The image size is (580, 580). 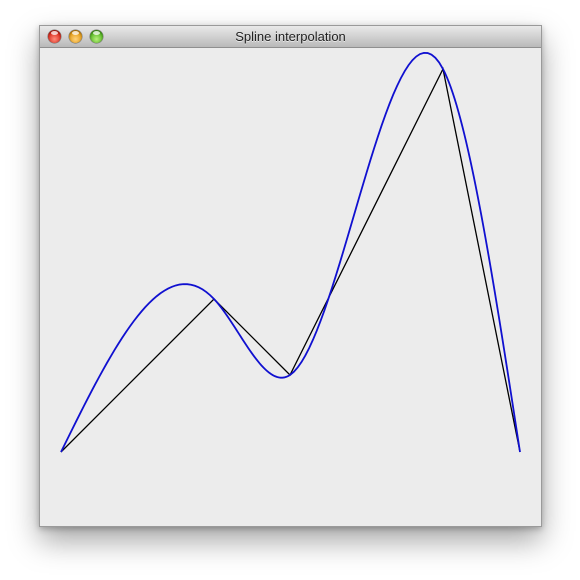 I want to click on title-bar: Spline interpolation, so click(x=290, y=37).